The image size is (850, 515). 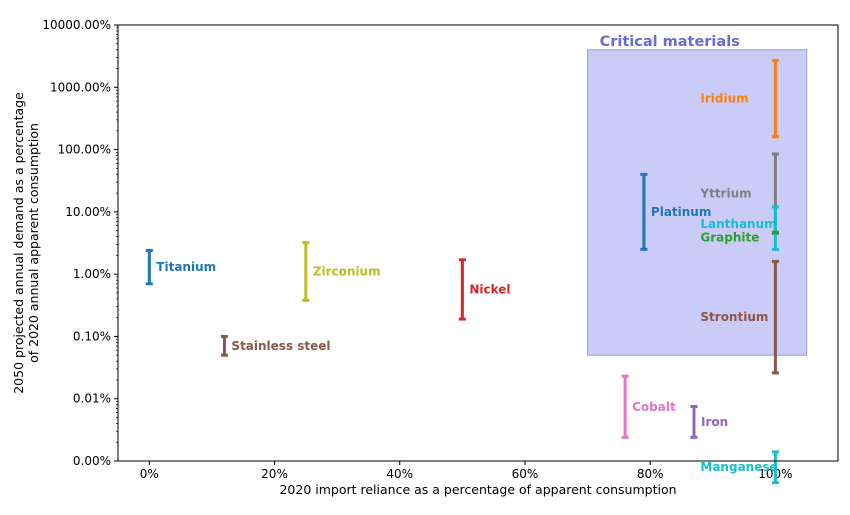 What do you see at coordinates (92, 461) in the screenshot?
I see `y-tick-label: 0.00%` at bounding box center [92, 461].